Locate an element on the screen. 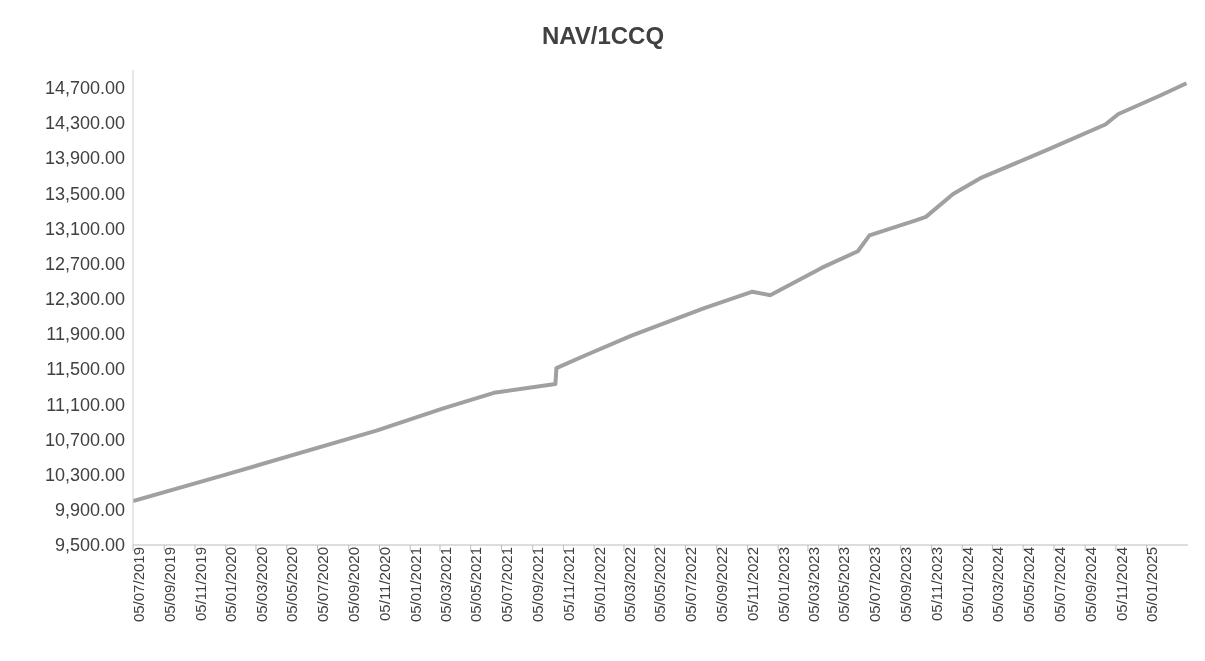 This screenshot has width=1205, height=661. x-tick-label: 05/01/2025 is located at coordinates (1152, 585).